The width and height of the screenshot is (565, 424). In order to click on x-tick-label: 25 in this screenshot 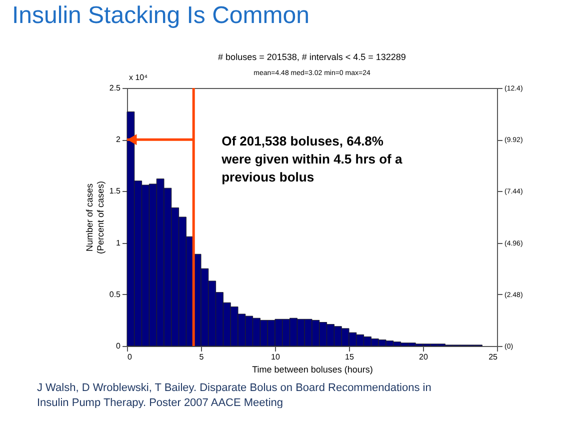, I will do `click(493, 357)`.